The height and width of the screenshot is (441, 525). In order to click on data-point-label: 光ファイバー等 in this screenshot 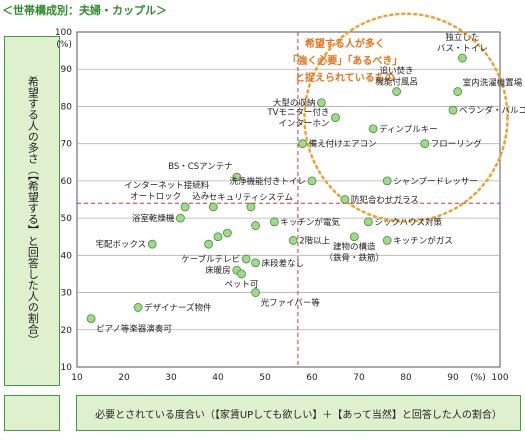, I will do `click(291, 303)`.